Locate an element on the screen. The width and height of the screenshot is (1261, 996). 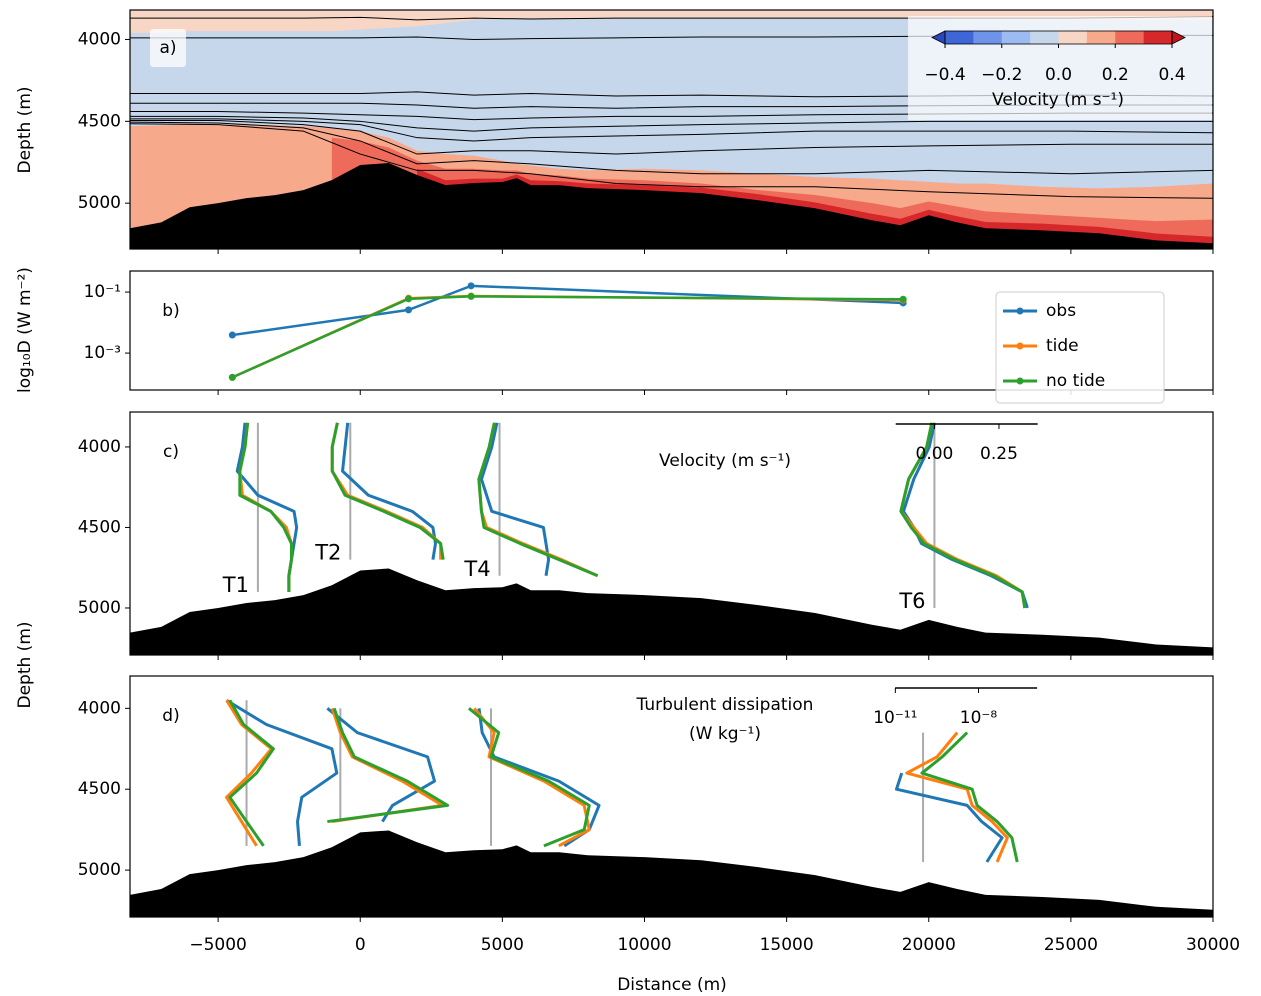
panel-label: b) is located at coordinates (170, 311).